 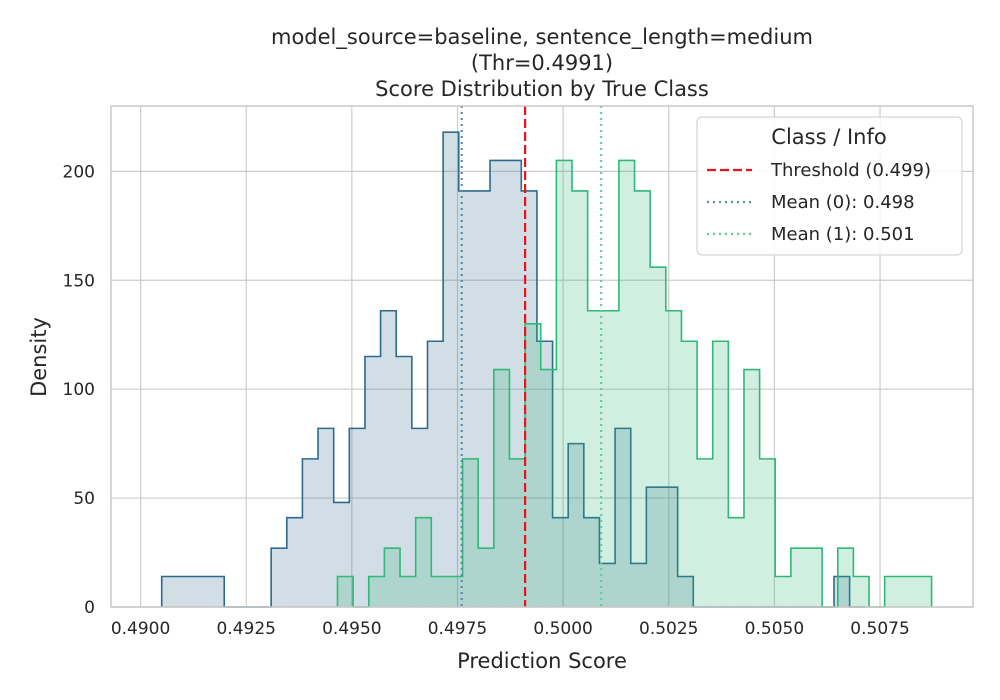 I want to click on y-tick-label-3: 150, so click(x=79, y=281).